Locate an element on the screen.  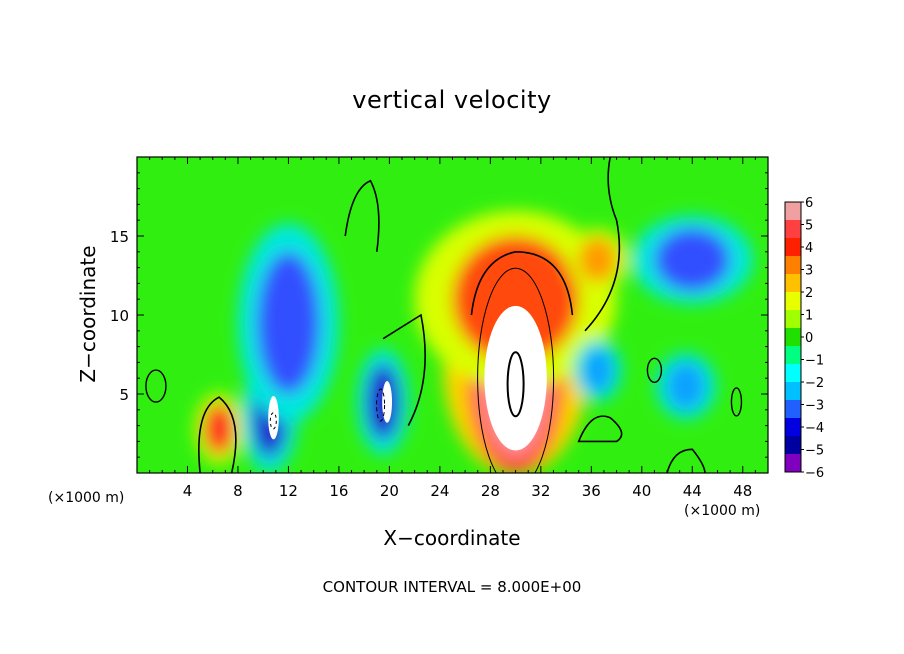
y-tick-label: 10 is located at coordinates (119, 316).